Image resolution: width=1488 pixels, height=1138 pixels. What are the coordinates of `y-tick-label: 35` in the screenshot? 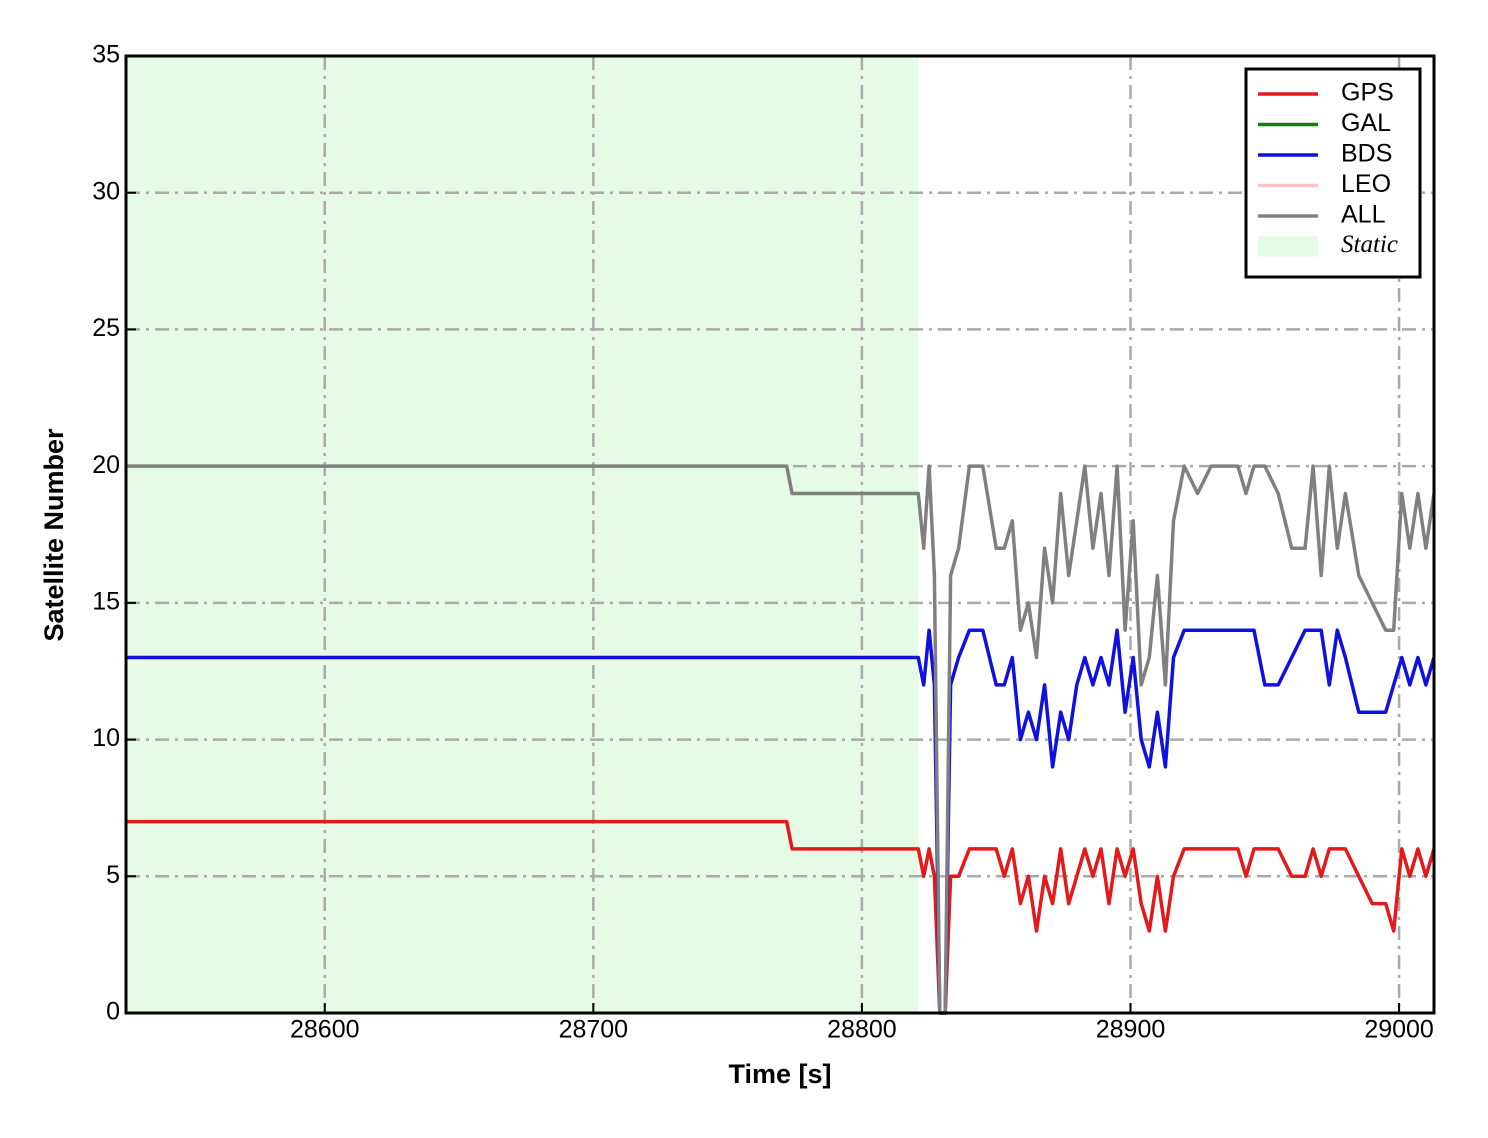 It's located at (106, 55).